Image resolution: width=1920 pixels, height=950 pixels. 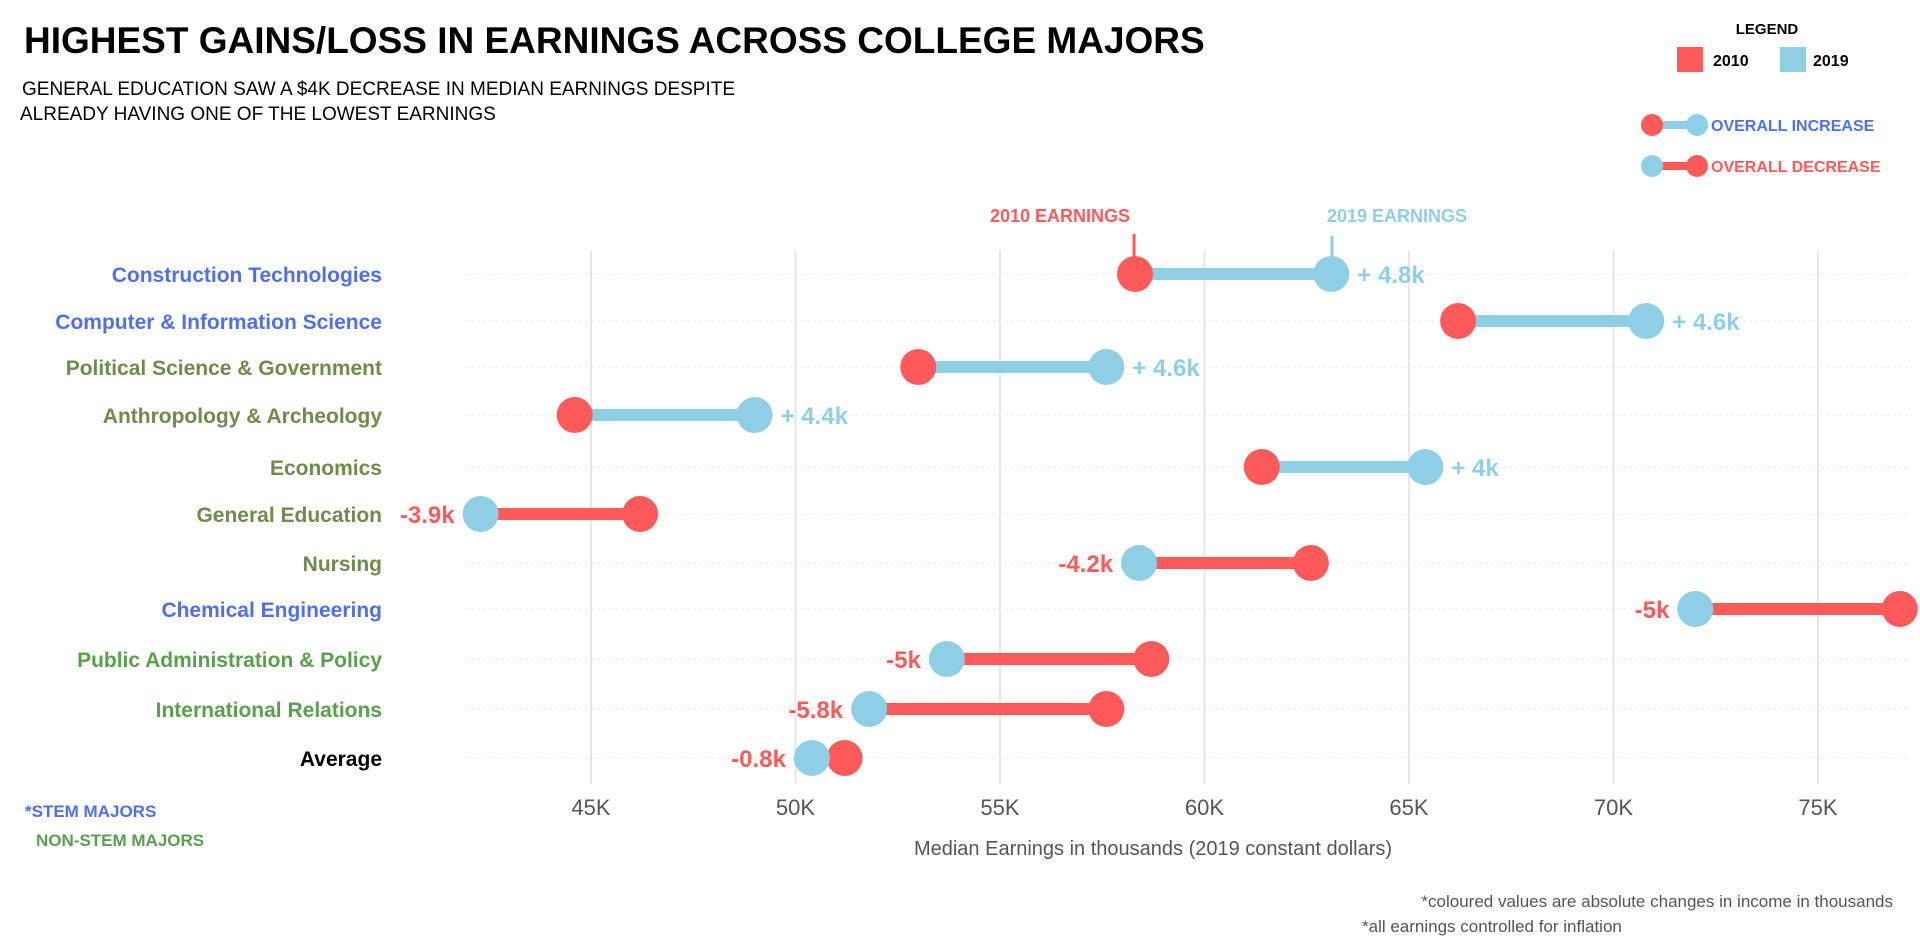 I want to click on legend-decrease-2010-dot, so click(x=1697, y=166).